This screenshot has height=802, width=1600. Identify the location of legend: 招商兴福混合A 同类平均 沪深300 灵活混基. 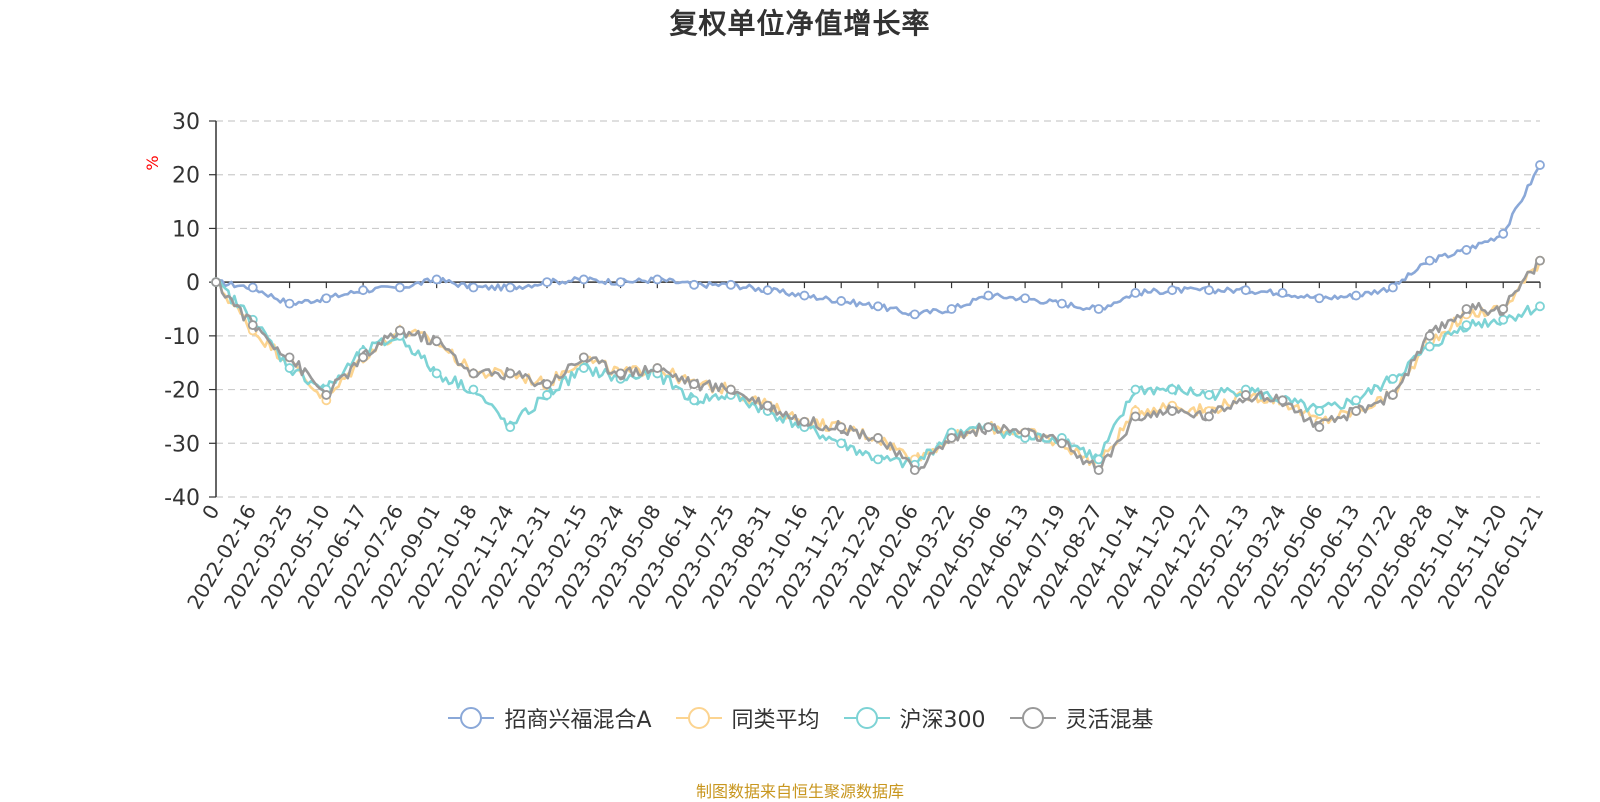
(800, 718).